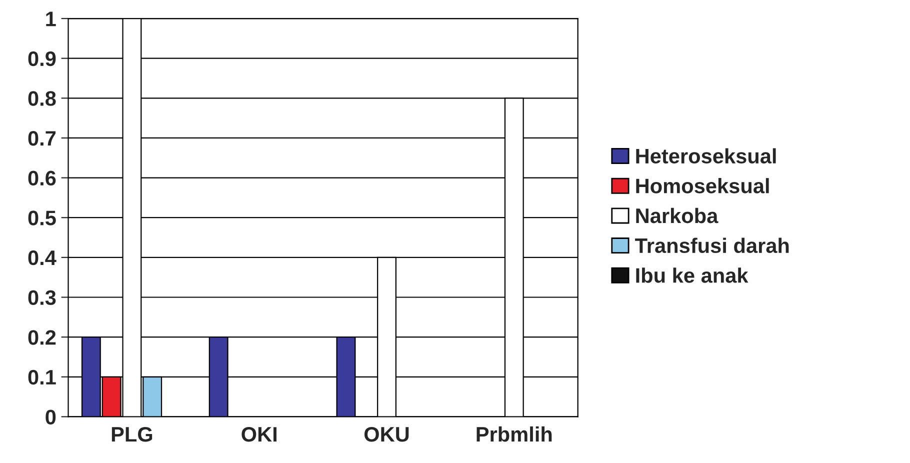 This screenshot has height=463, width=910. I want to click on x-tick-label: OKU, so click(386, 434).